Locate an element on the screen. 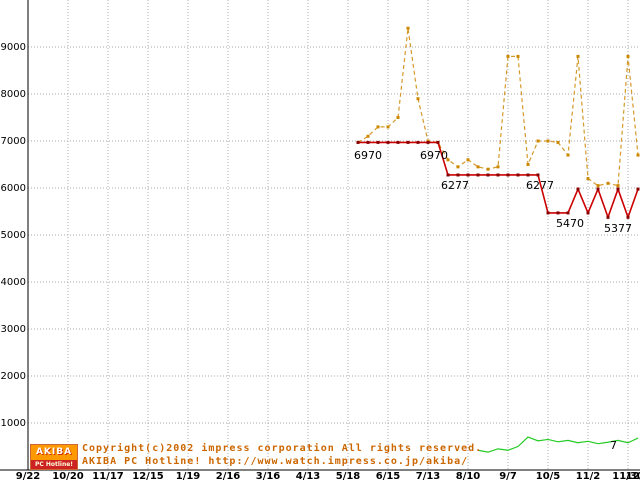  x-tick-label: 11/30 is located at coordinates (626, 475).